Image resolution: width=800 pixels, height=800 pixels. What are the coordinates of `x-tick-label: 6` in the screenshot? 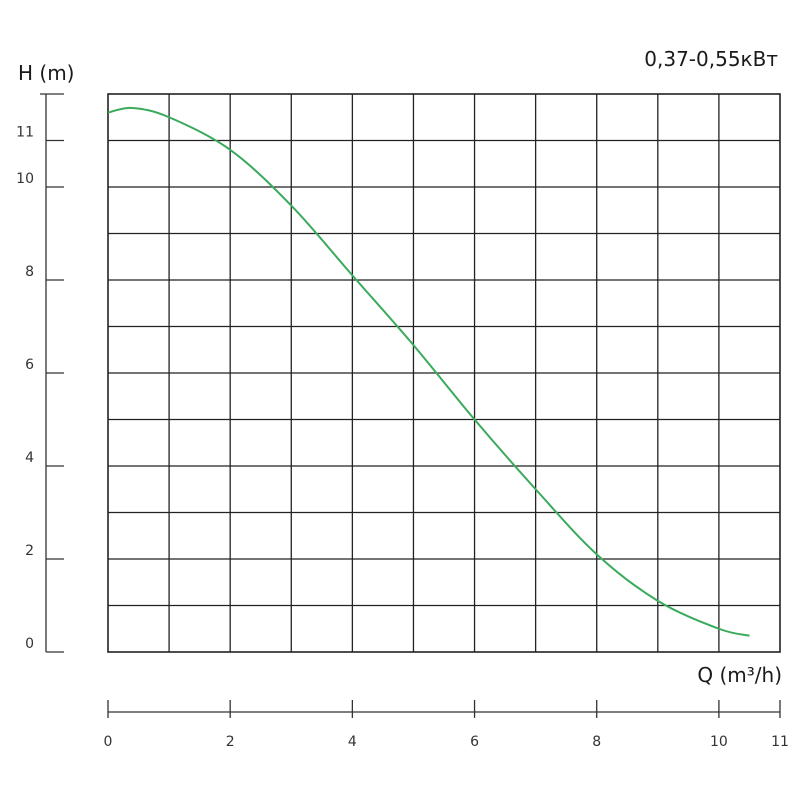 It's located at (474, 742).